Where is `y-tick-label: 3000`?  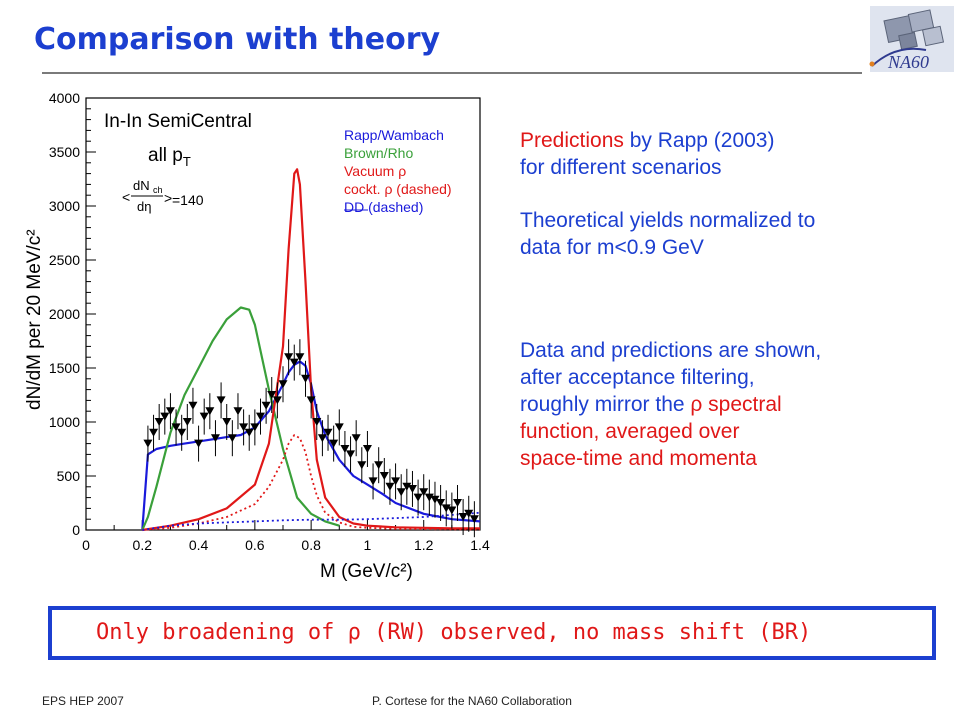
y-tick-label: 3000 is located at coordinates (64, 206).